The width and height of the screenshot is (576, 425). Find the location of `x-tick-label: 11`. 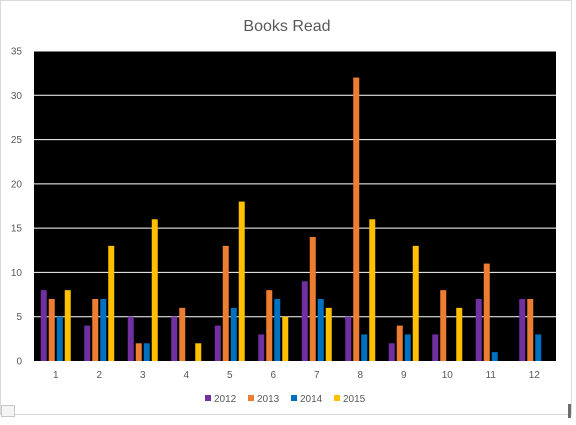

x-tick-label: 11 is located at coordinates (491, 375).